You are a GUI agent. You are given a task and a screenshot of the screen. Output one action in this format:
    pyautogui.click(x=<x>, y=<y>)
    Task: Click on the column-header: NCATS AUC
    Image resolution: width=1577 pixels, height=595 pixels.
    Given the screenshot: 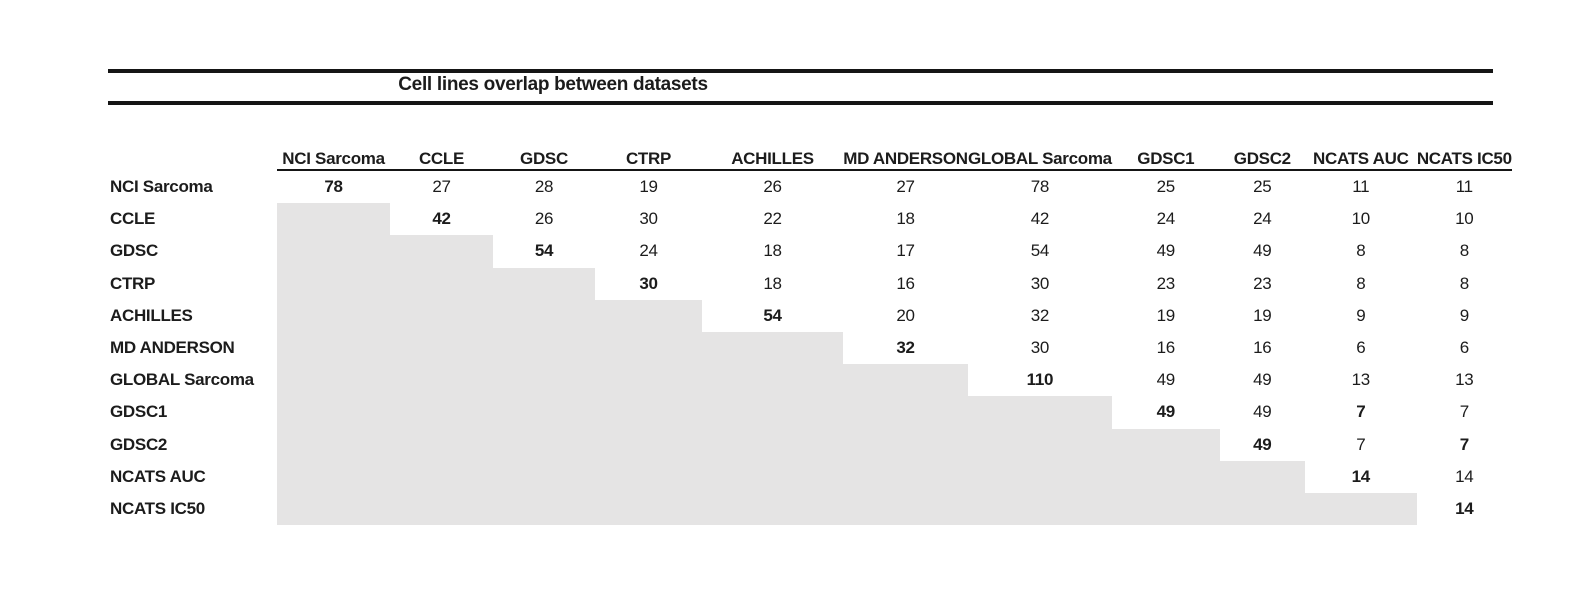 What is the action you would take?
    pyautogui.click(x=1360, y=150)
    